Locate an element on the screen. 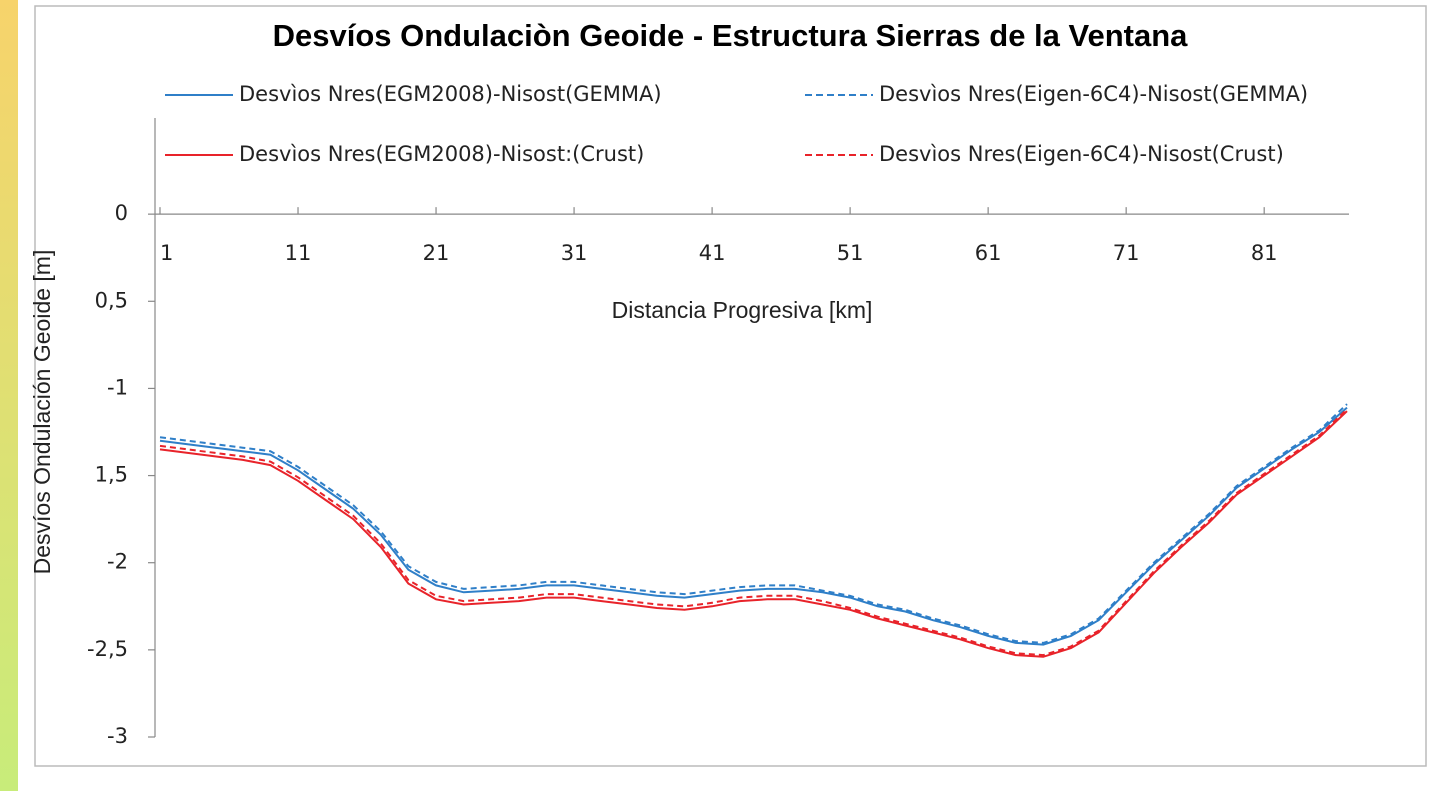  x-tick-label: 61 is located at coordinates (988, 253).